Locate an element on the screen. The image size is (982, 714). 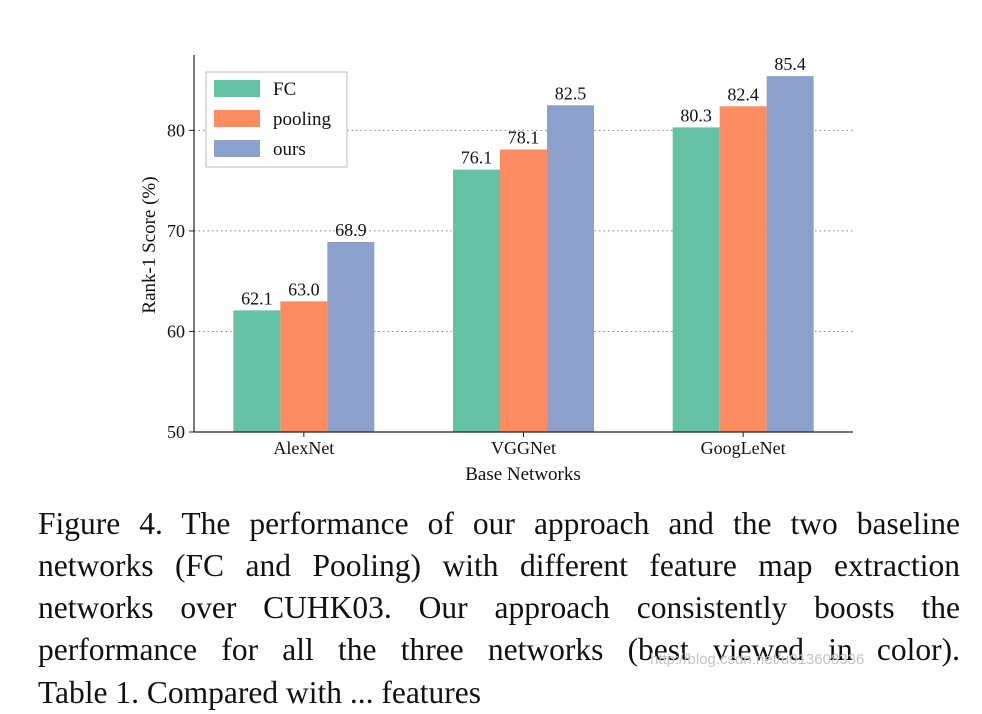
data-label: 80.3 is located at coordinates (696, 115).